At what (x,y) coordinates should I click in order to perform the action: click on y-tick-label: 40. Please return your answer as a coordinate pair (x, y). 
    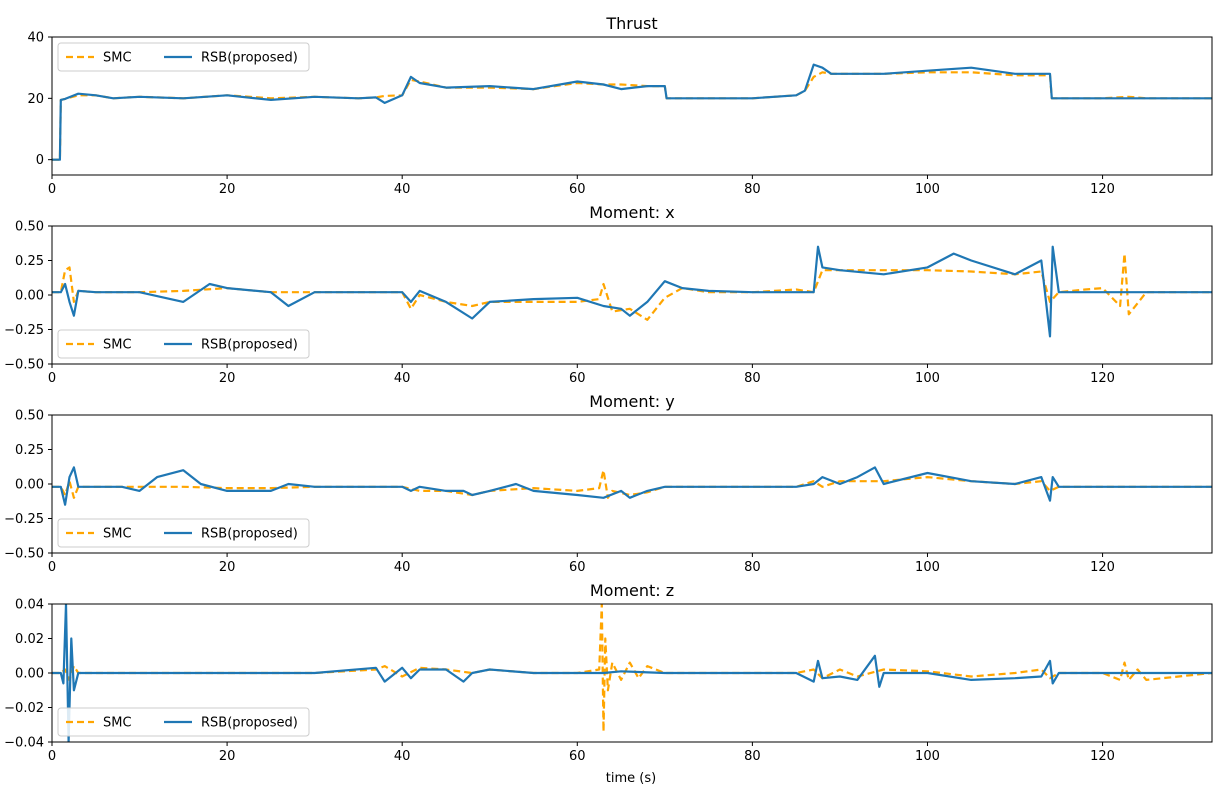
    Looking at the image, I should click on (35, 38).